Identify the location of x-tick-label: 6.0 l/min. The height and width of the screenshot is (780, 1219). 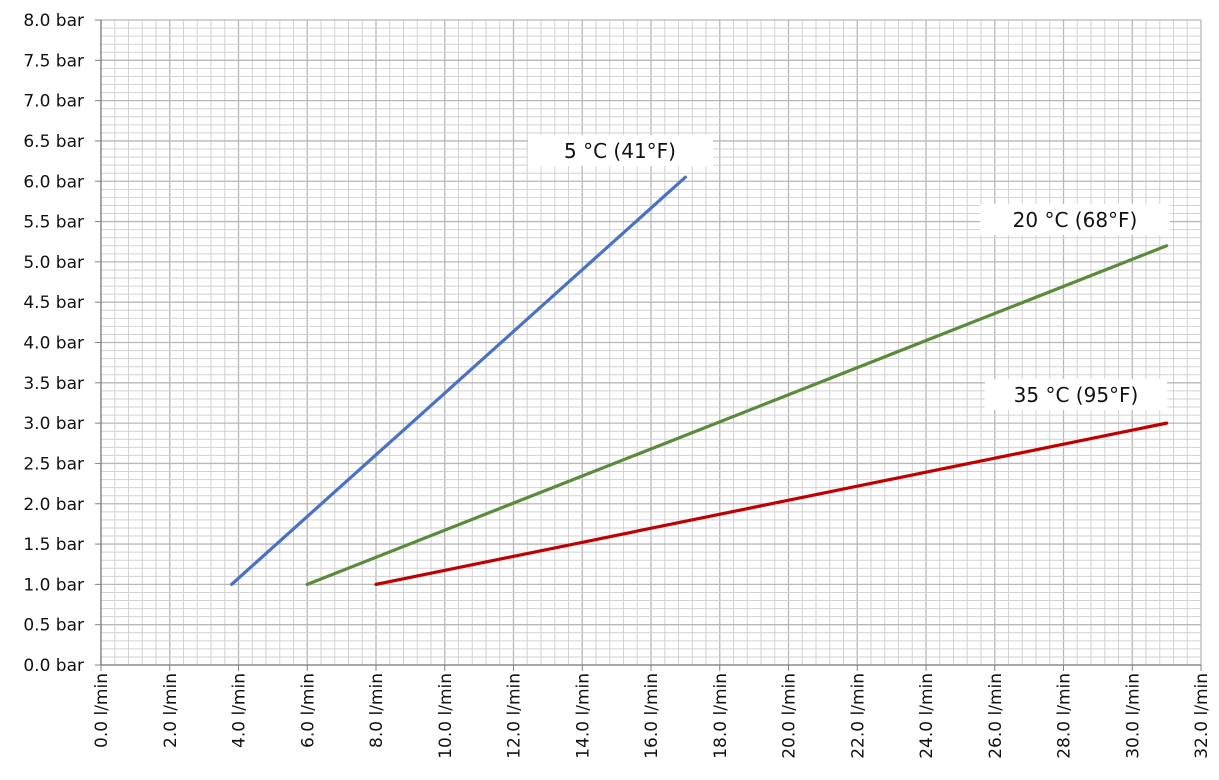
(308, 710).